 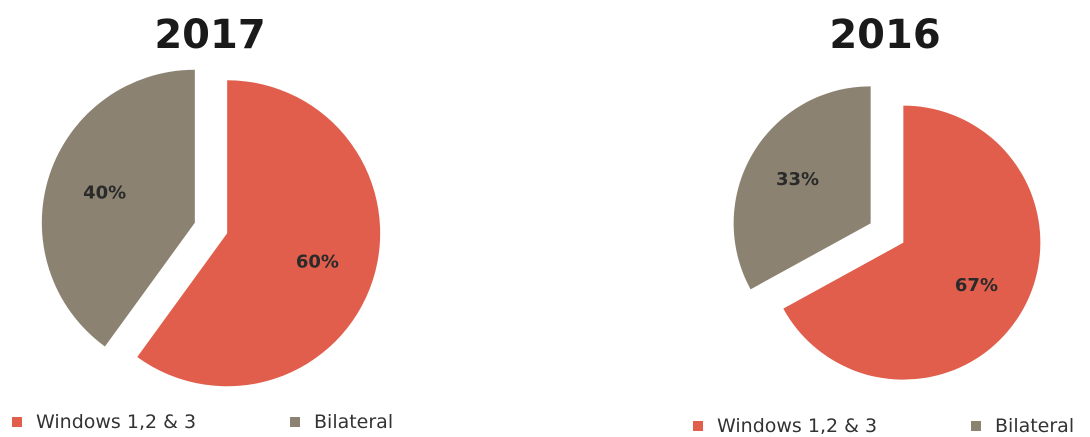 I want to click on chart-title: 2017, so click(x=210, y=35).